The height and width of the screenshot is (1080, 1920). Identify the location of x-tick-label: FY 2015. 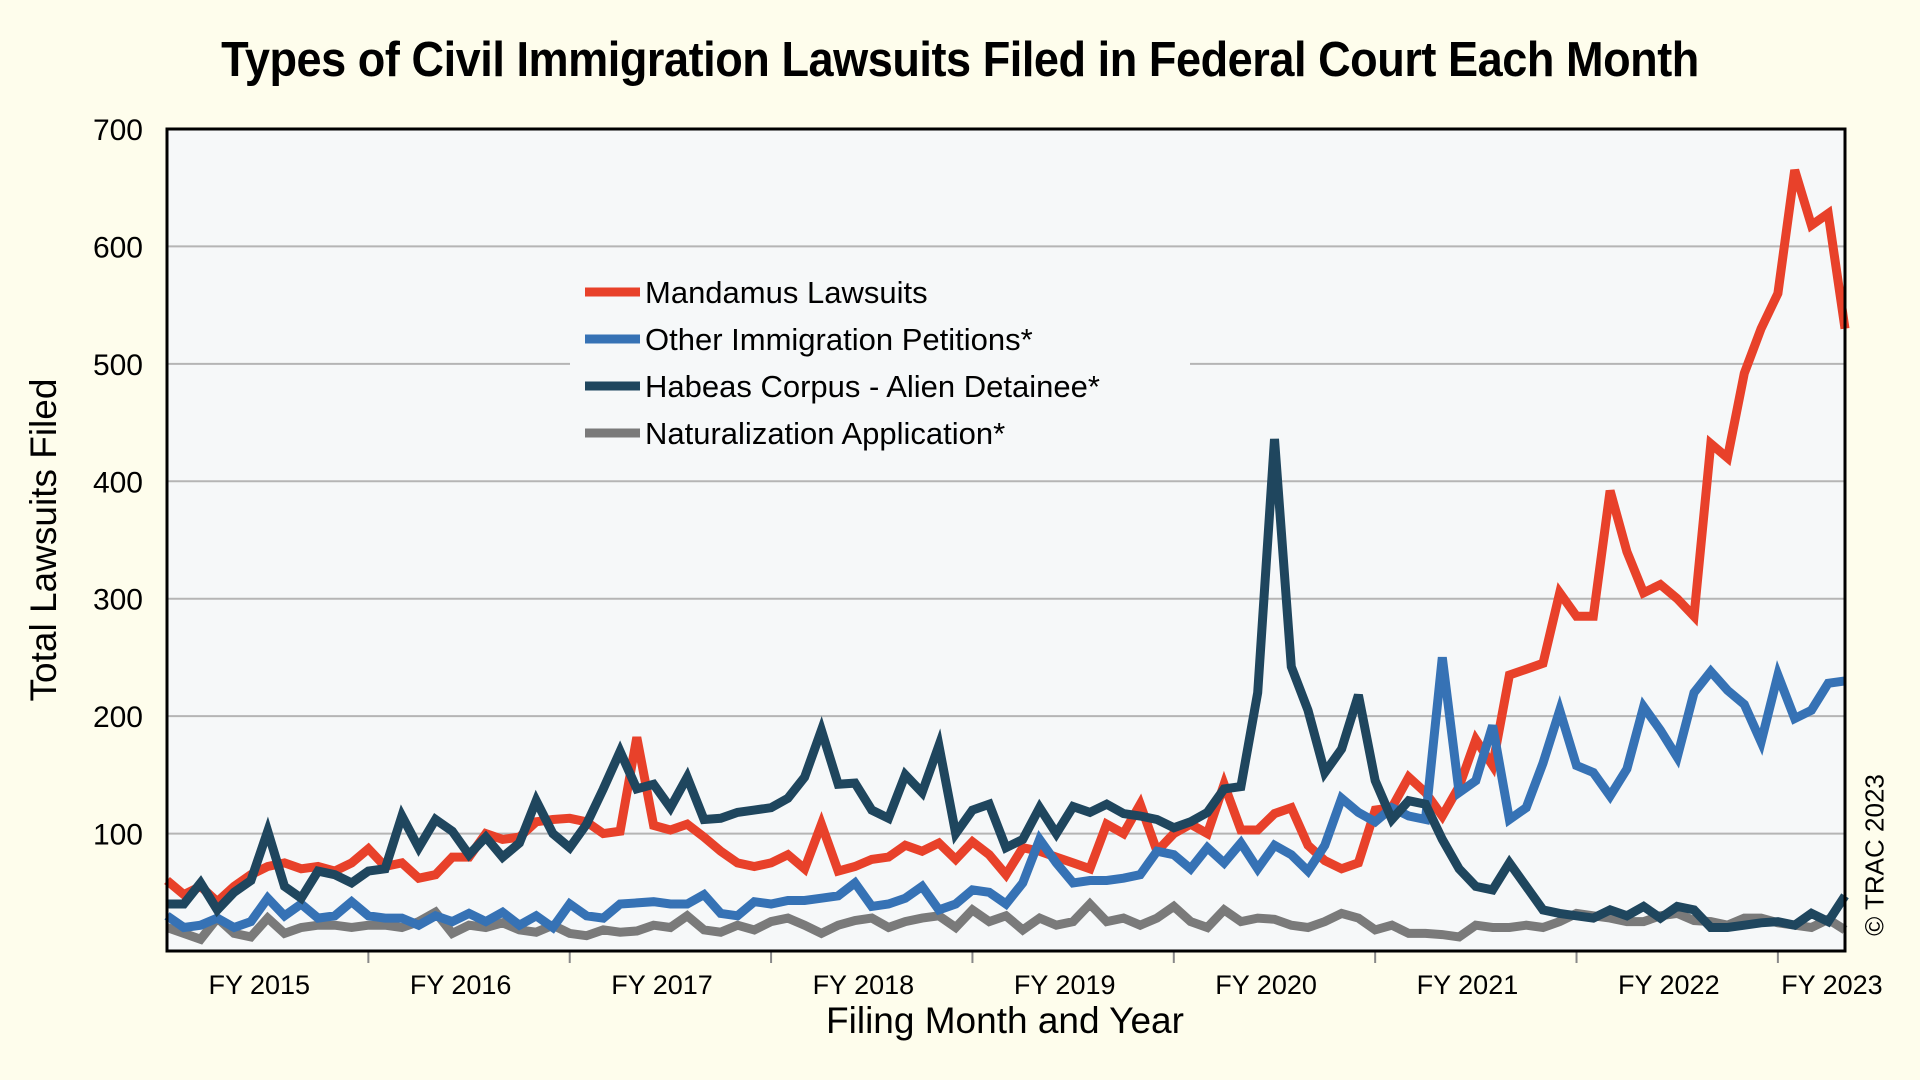
(259, 985).